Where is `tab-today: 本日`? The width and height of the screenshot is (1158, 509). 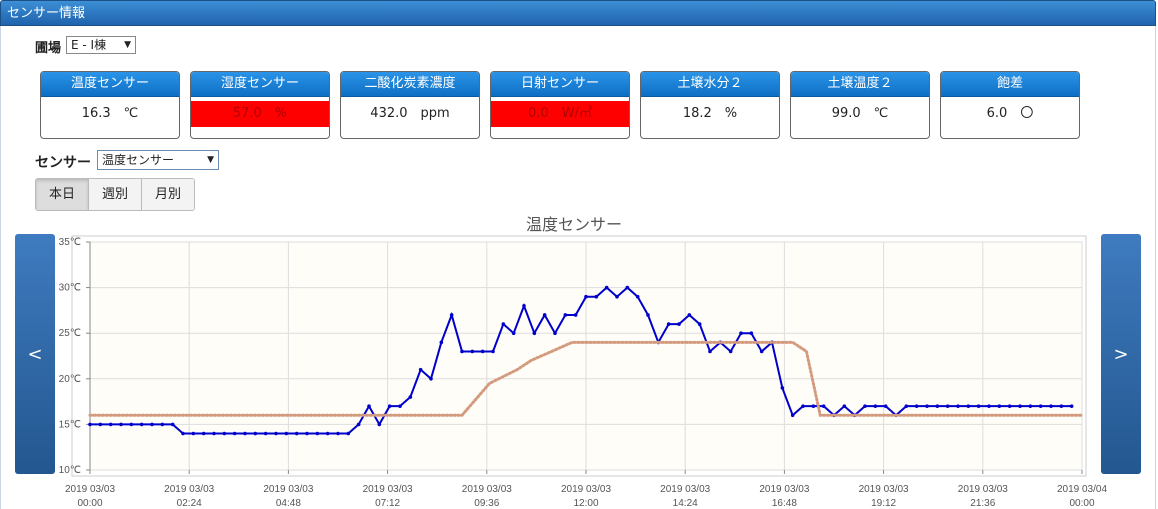 tab-today: 本日 is located at coordinates (62, 194).